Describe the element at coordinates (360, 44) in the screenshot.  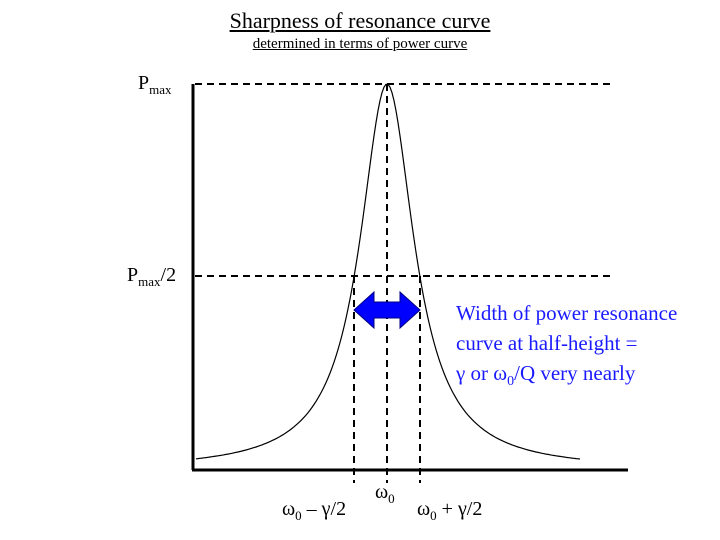
I see `page-subtitle: determined in terms of power curve` at that location.